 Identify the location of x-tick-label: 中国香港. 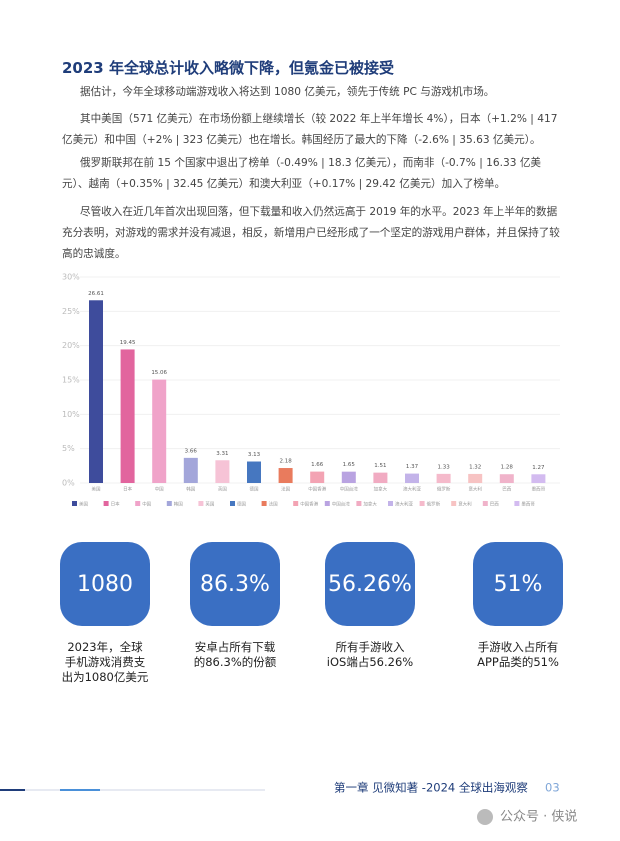
(317, 489).